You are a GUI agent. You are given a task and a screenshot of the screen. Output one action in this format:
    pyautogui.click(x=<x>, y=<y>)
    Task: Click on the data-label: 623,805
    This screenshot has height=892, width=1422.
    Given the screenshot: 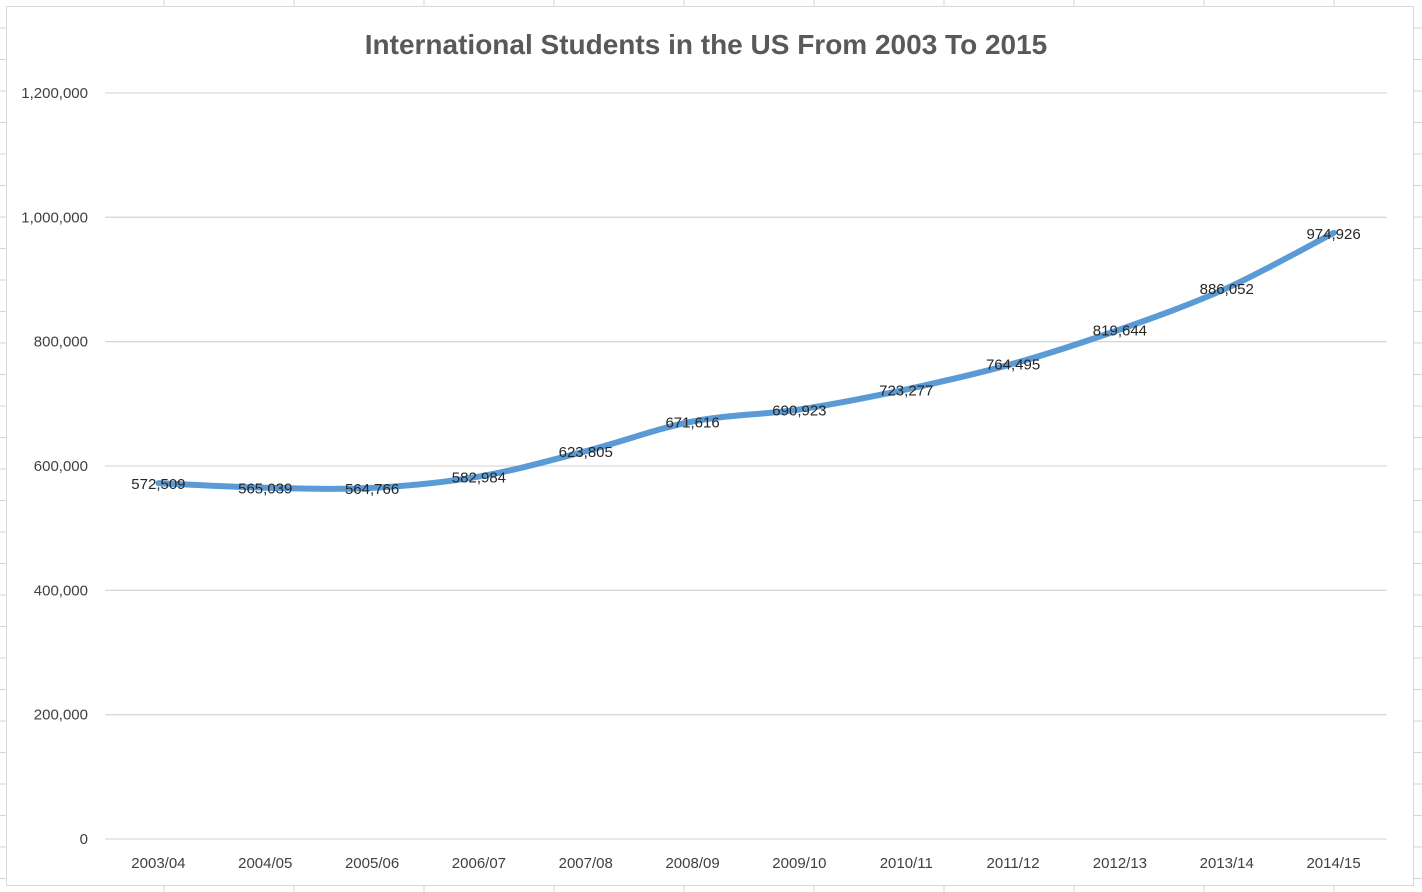 What is the action you would take?
    pyautogui.click(x=586, y=452)
    